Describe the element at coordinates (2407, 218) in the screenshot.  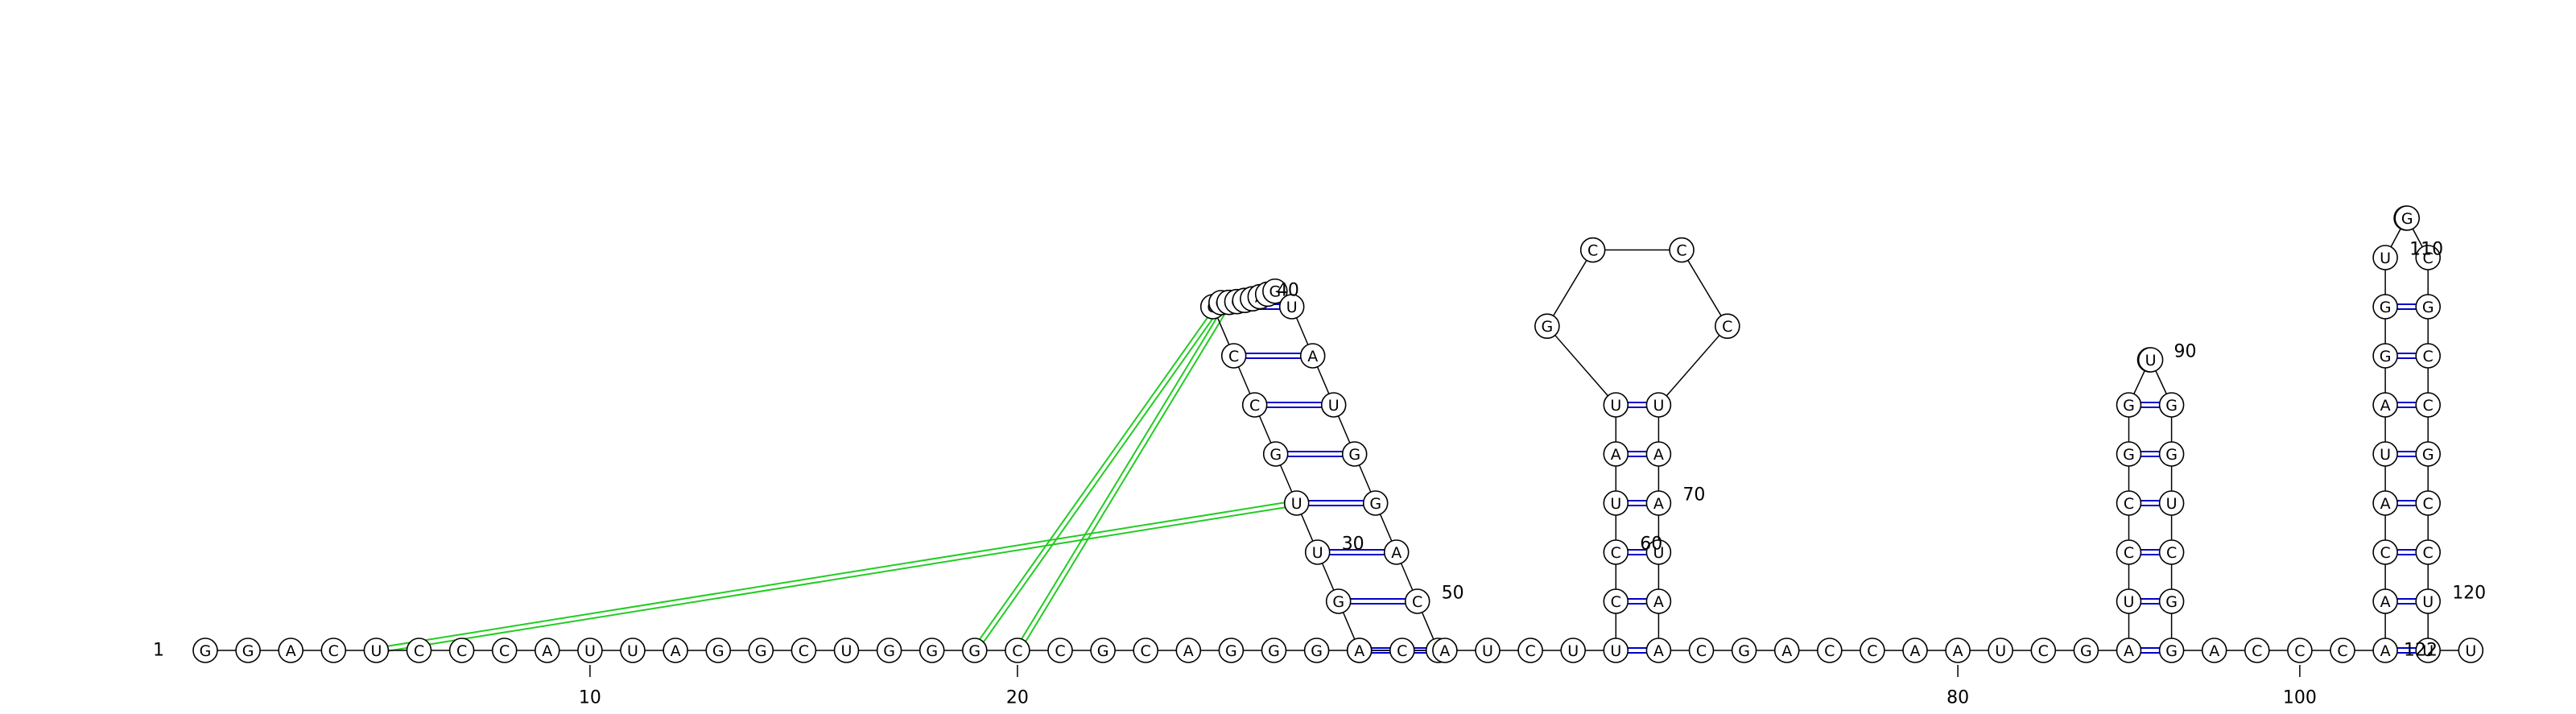
I see `nucleotide-112: G` at that location.